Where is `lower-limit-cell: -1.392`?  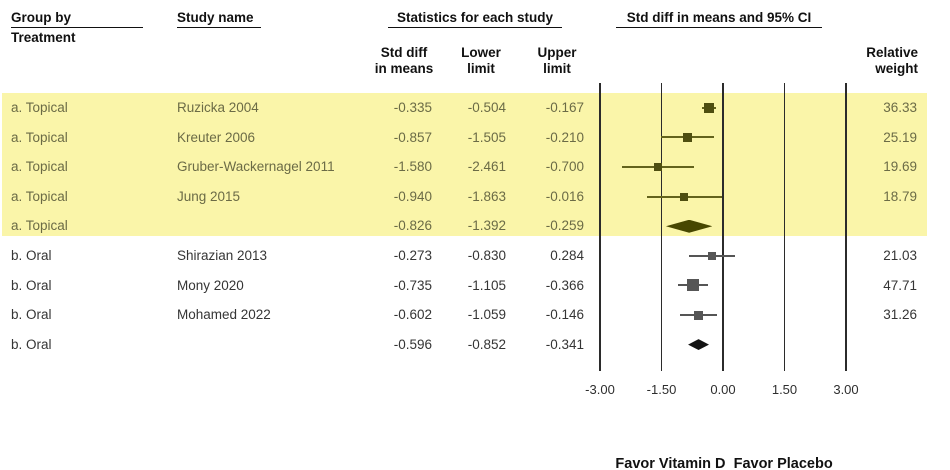
lower-limit-cell: -1.392 is located at coordinates (486, 226).